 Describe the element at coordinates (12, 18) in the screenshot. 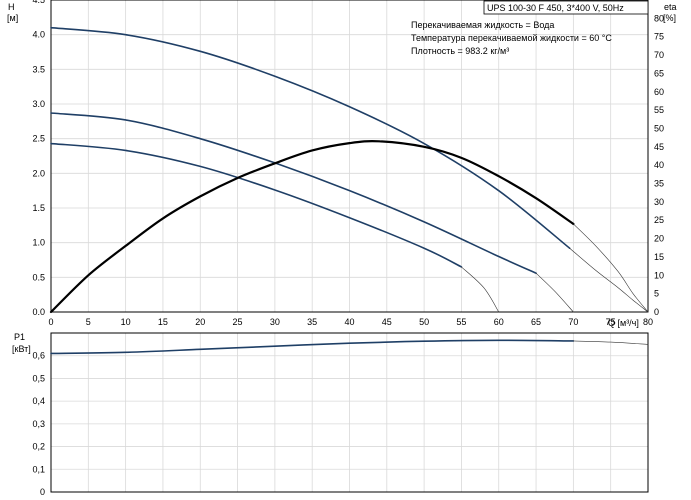

I see `y-axis-unit: [м]` at that location.